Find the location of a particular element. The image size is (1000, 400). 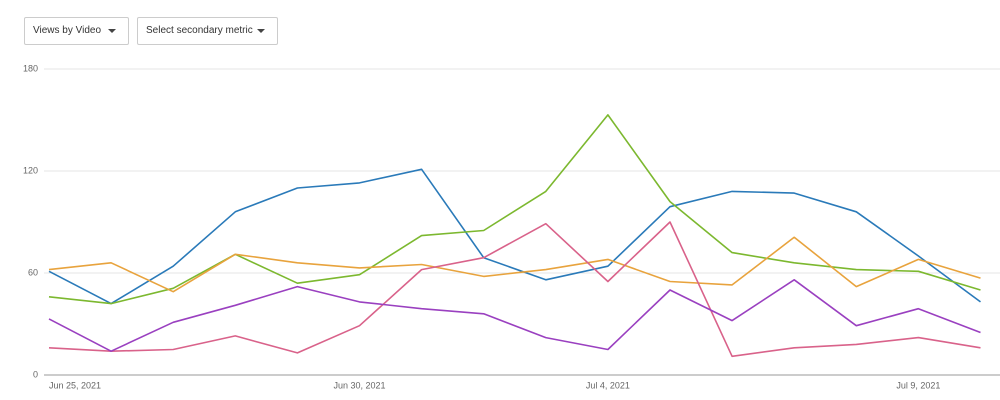

dropdown-label: Views by Video is located at coordinates (67, 30).